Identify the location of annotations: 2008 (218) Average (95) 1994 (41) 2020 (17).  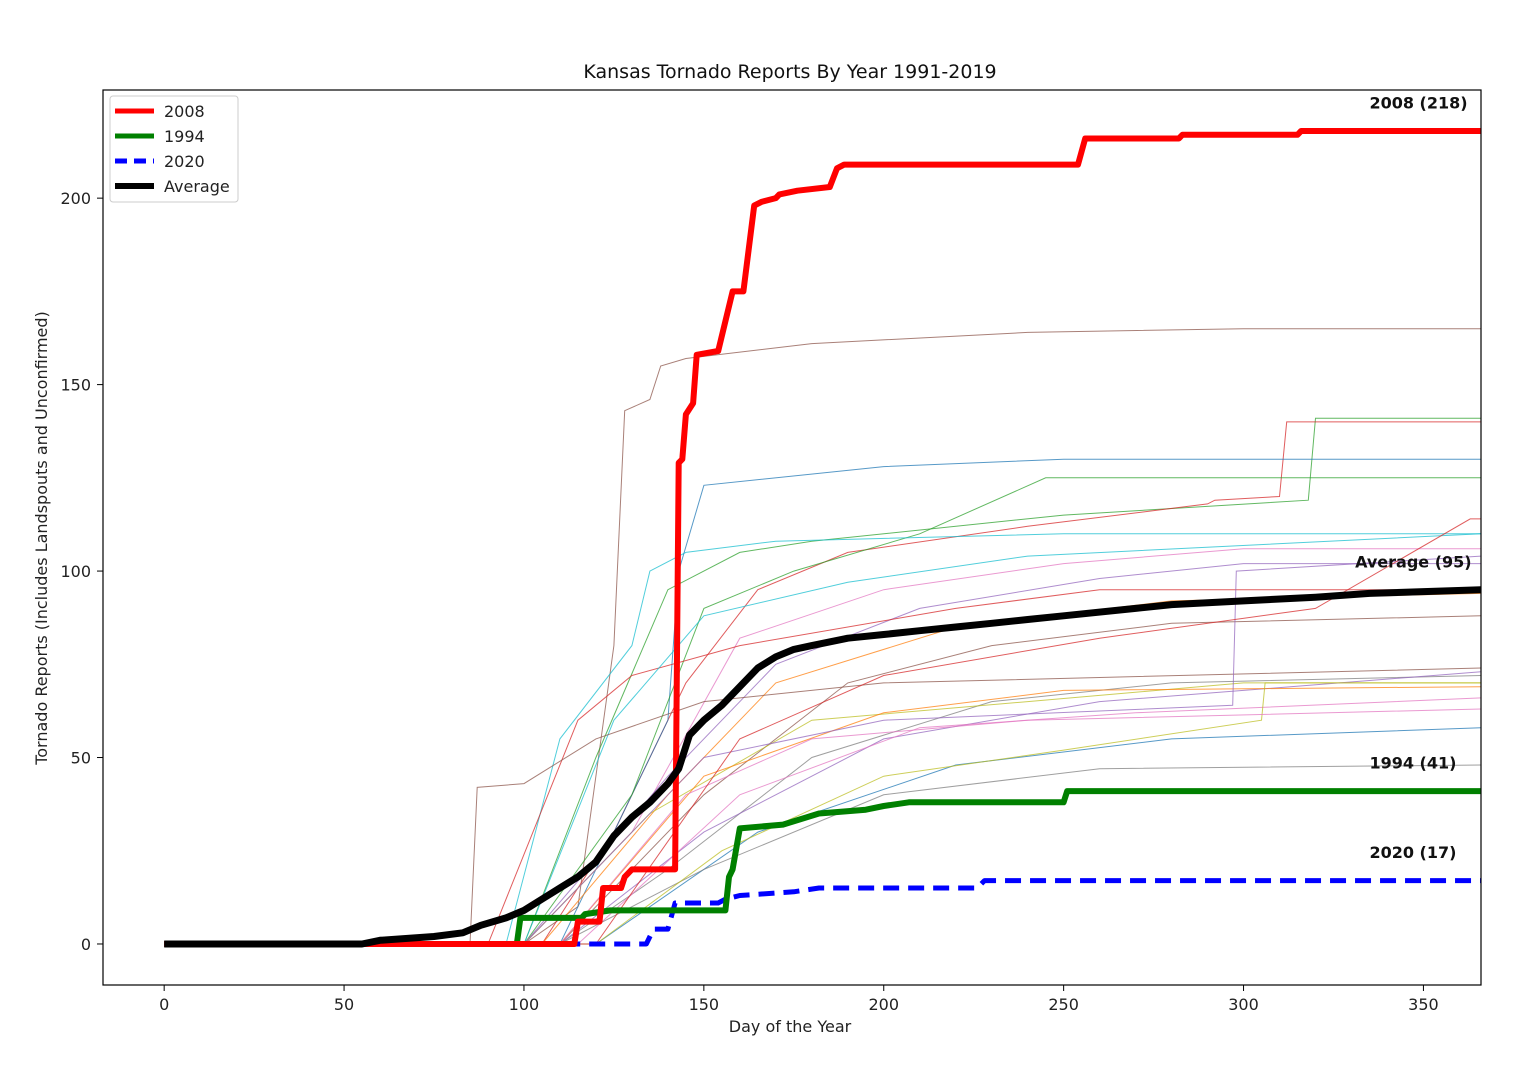
(1413, 478).